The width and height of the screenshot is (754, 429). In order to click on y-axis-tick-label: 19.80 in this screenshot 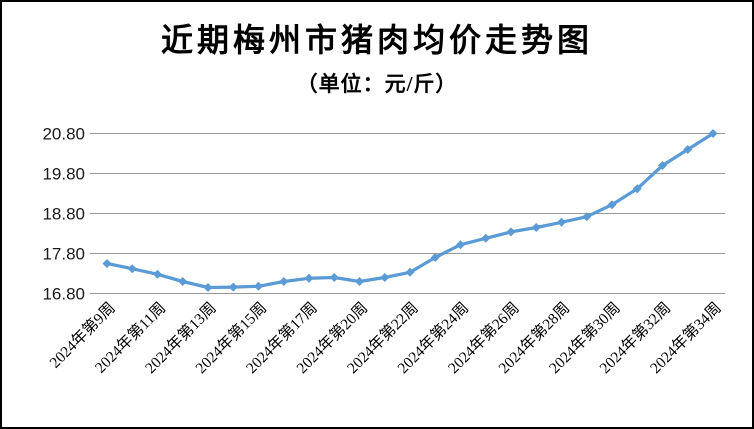, I will do `click(63, 174)`.